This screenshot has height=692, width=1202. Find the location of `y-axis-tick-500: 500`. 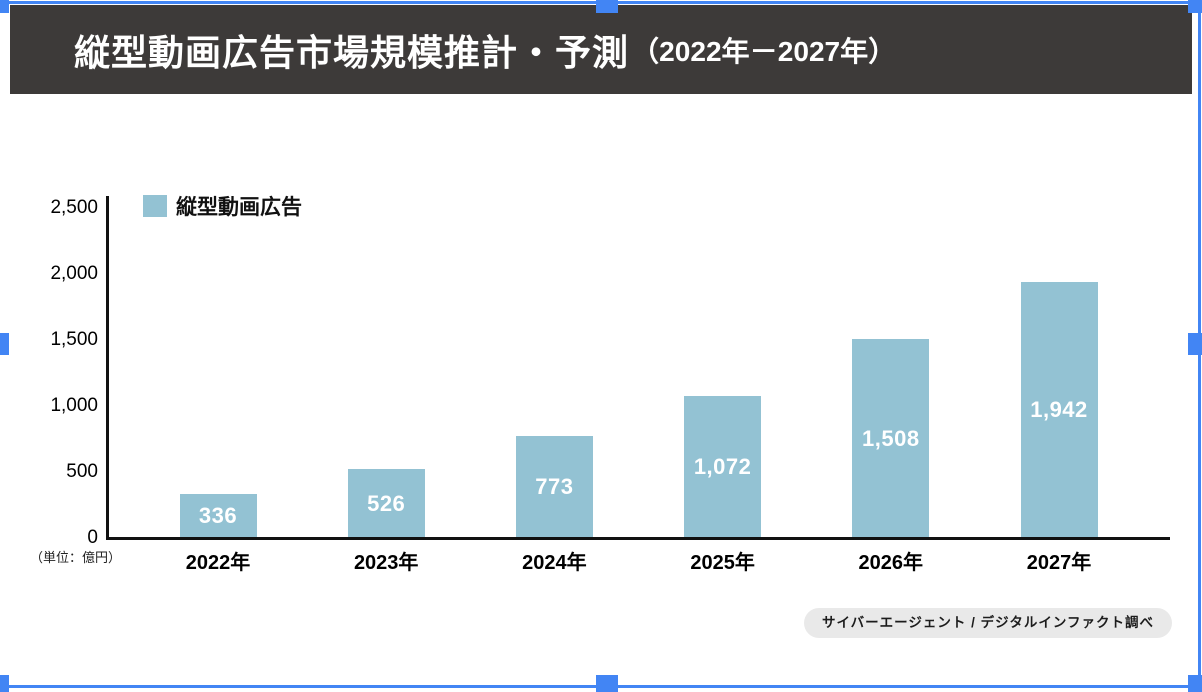

y-axis-tick-500: 500 is located at coordinates (82, 471).